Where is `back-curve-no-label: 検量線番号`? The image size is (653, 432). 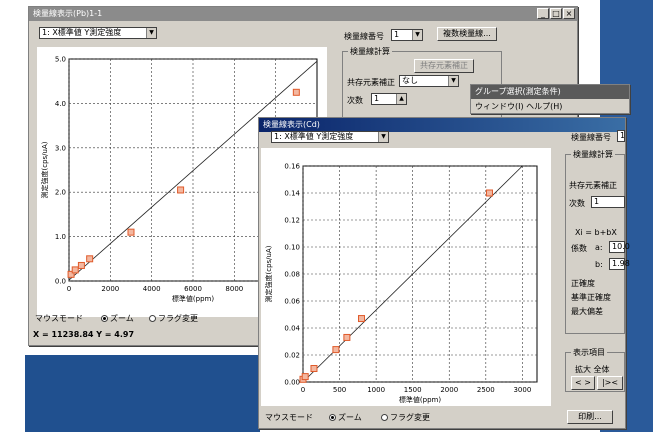
back-curve-no-label: 検量線番号 is located at coordinates (364, 36).